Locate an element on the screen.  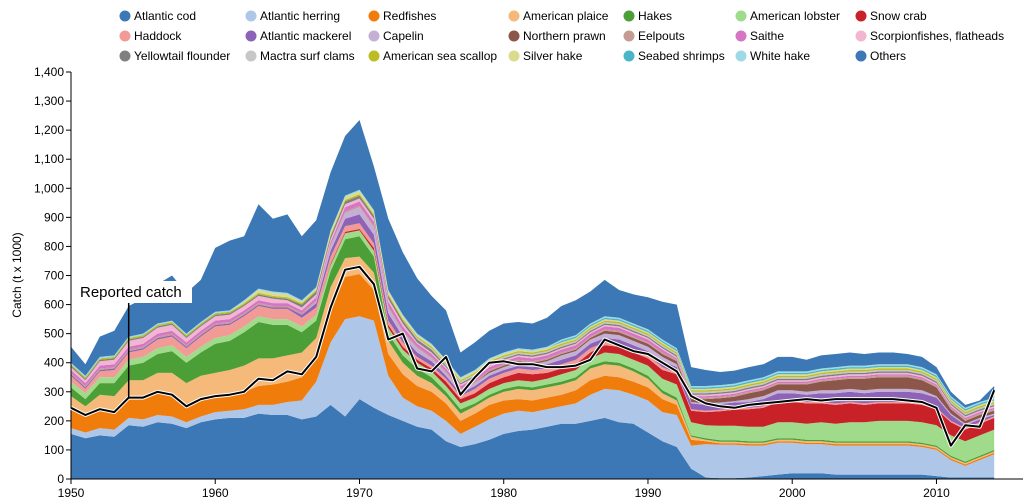
legend-label: Northern prawn is located at coordinates (564, 36).